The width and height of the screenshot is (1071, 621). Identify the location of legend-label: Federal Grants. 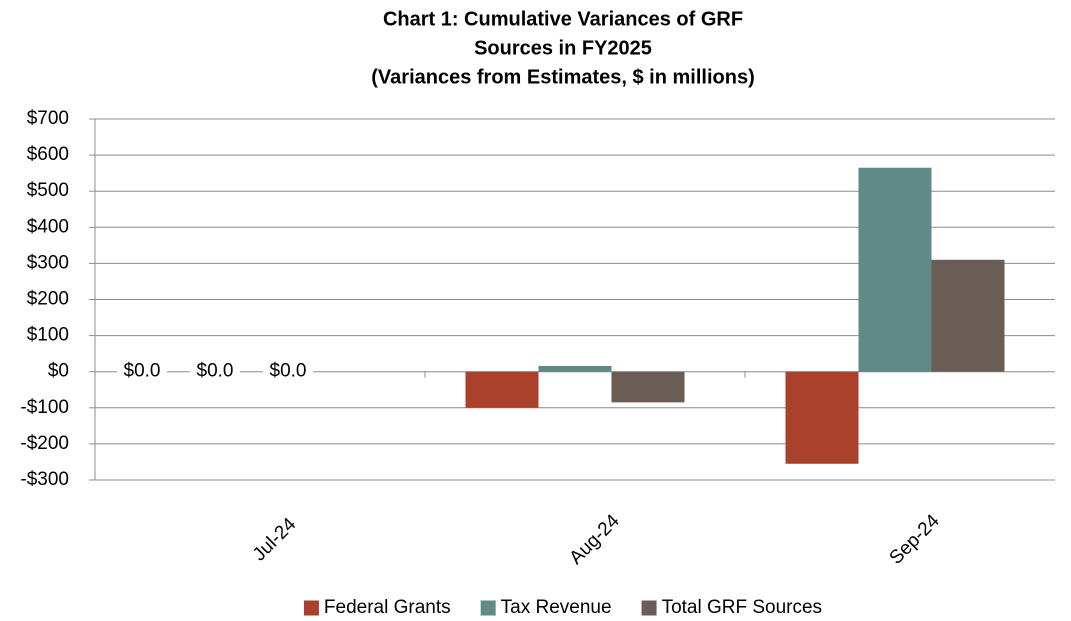
(387, 607).